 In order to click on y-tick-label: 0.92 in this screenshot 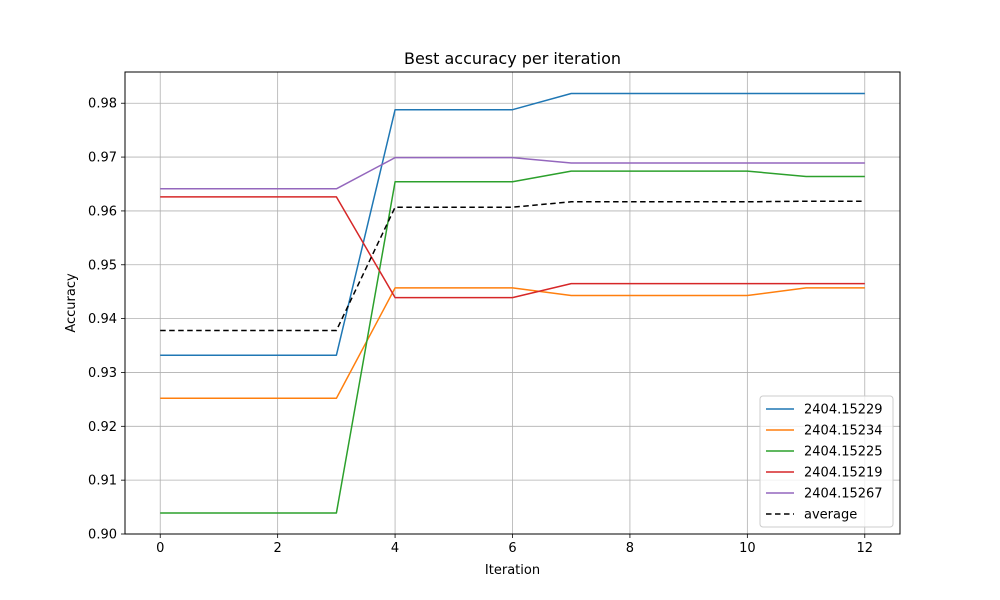, I will do `click(102, 427)`.